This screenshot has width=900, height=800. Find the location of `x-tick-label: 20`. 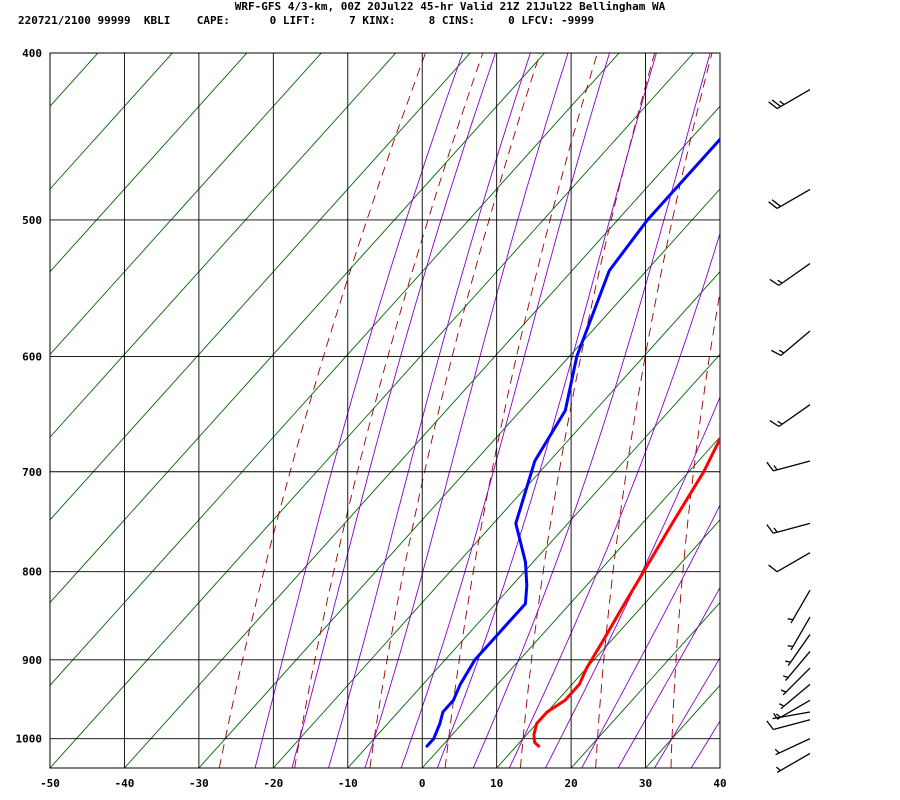

x-tick-label: 20 is located at coordinates (570, 783).